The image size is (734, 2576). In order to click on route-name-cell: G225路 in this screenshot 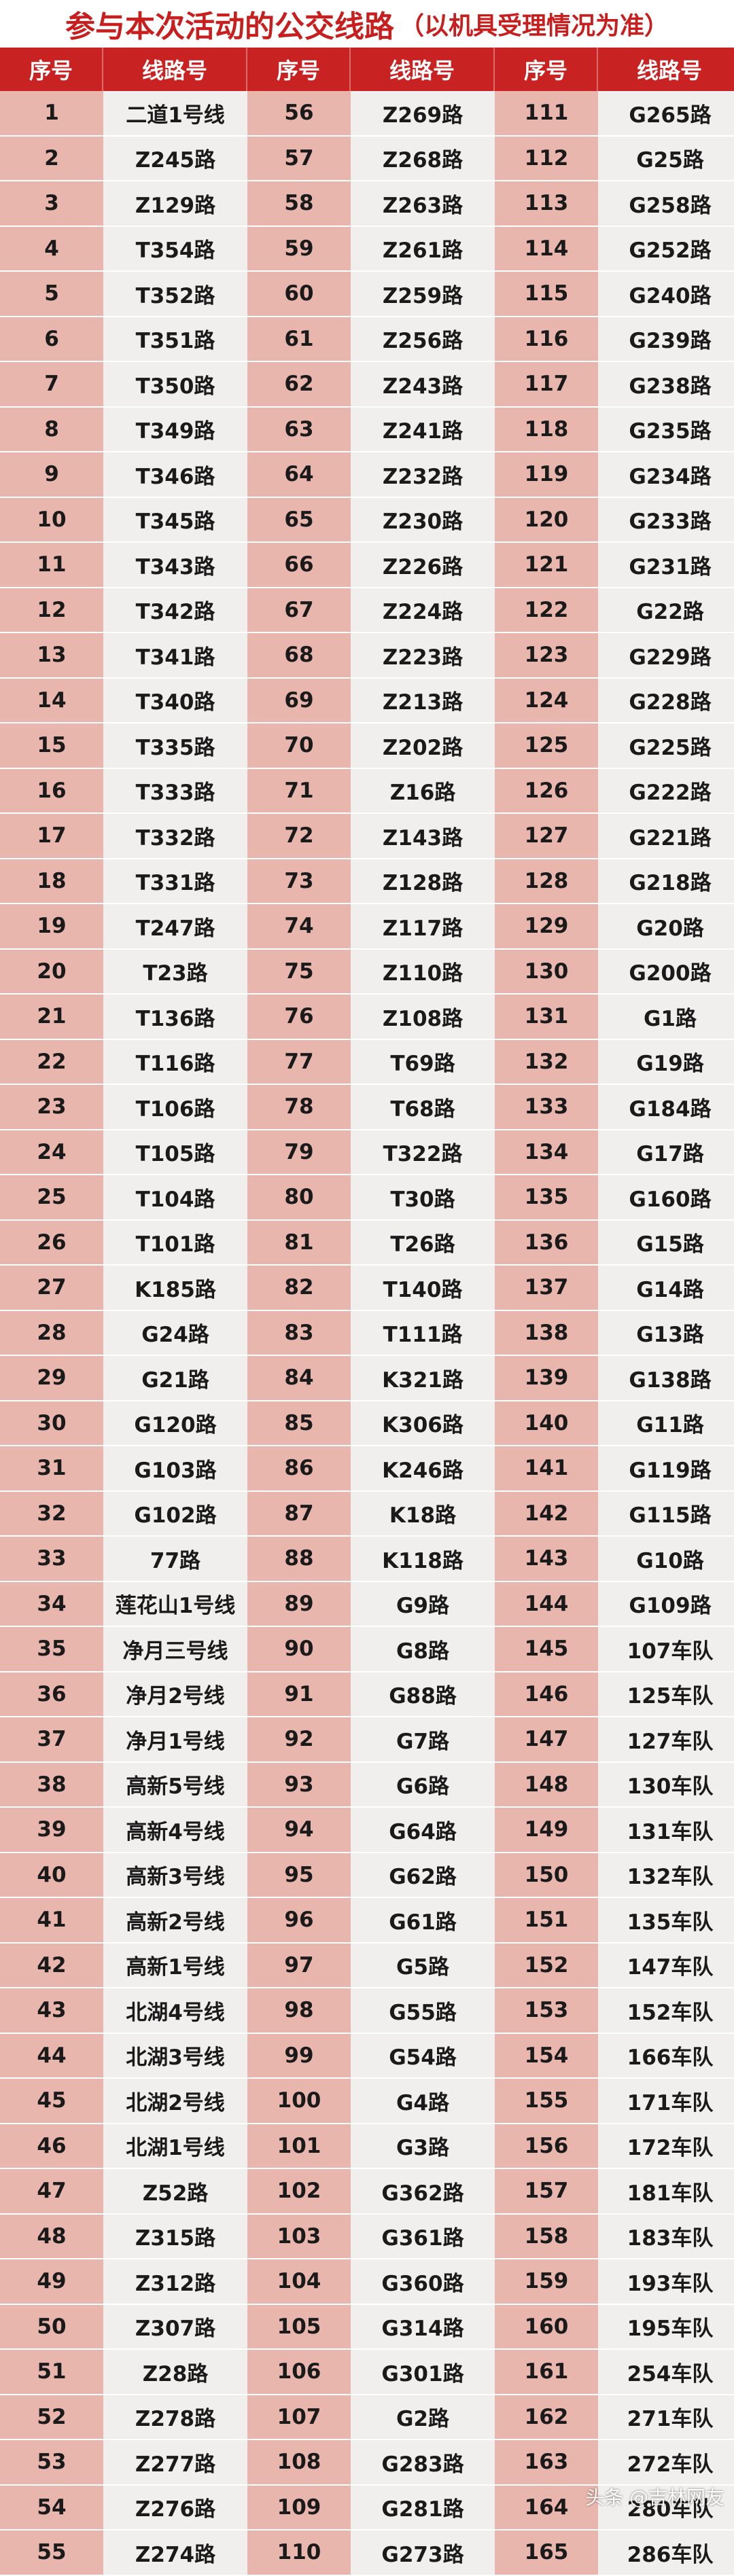, I will do `click(666, 746)`.